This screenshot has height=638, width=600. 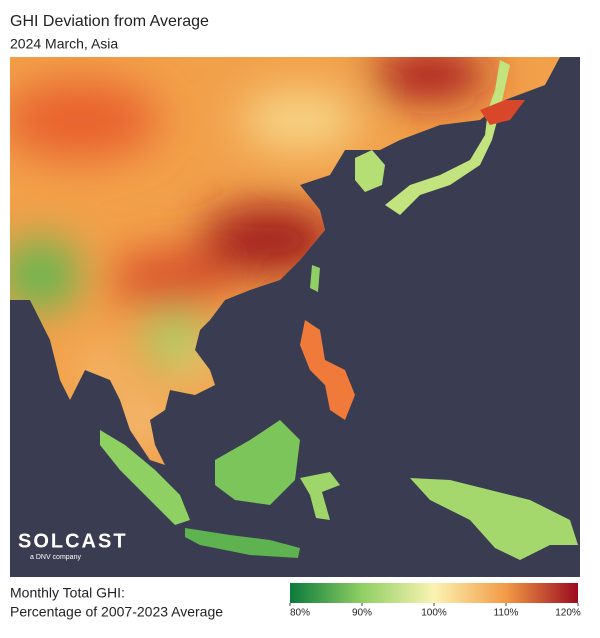 What do you see at coordinates (362, 613) in the screenshot?
I see `tick-label: 90%` at bounding box center [362, 613].